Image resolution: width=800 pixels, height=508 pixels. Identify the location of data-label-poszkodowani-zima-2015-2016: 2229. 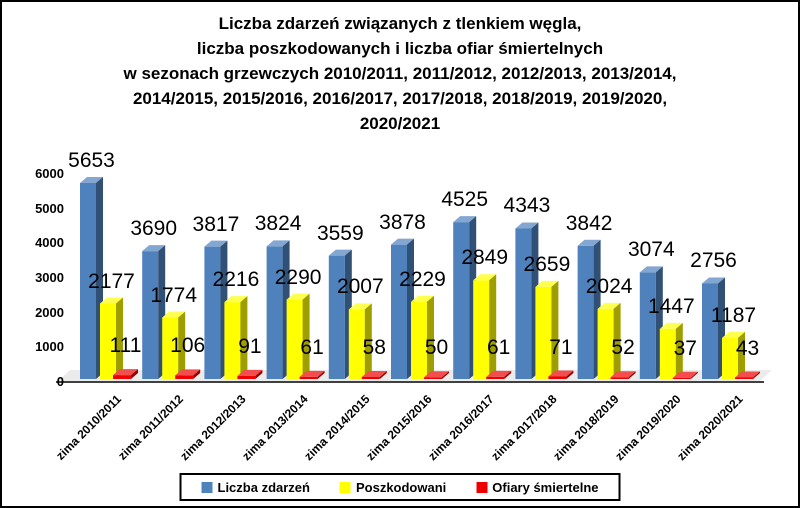
(422, 279).